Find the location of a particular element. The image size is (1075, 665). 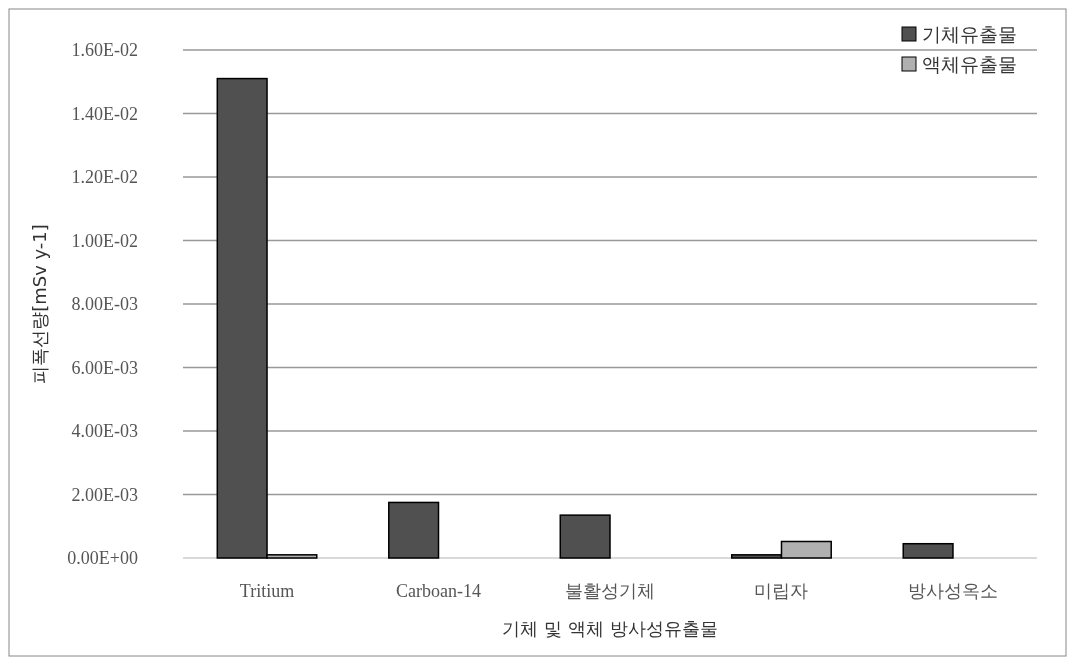

y-tick-label: 8.00E-03 is located at coordinates (104, 304).